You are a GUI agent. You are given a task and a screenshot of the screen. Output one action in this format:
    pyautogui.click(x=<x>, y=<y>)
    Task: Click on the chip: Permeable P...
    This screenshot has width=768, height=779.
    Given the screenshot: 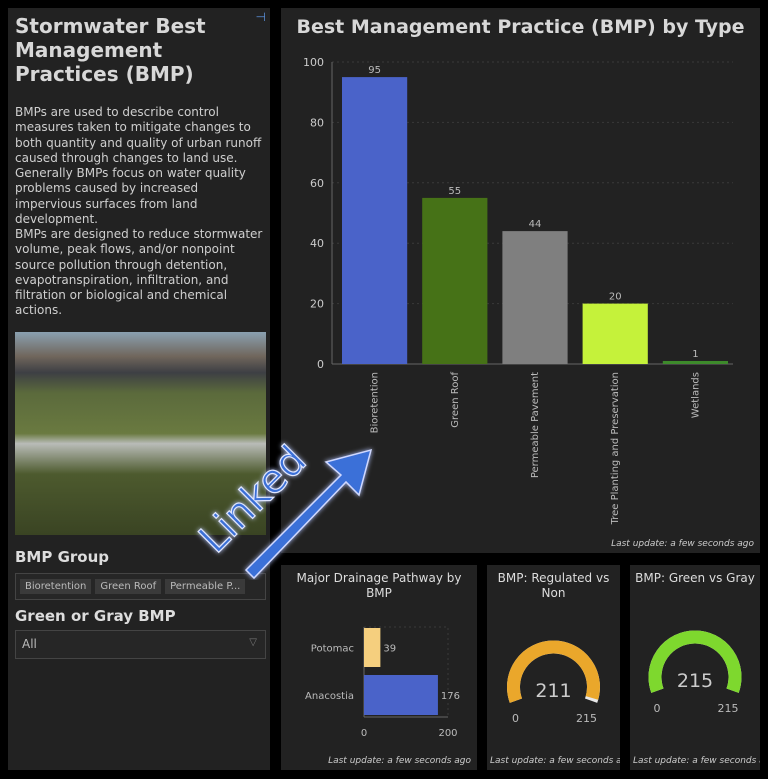 What is the action you would take?
    pyautogui.click(x=205, y=586)
    